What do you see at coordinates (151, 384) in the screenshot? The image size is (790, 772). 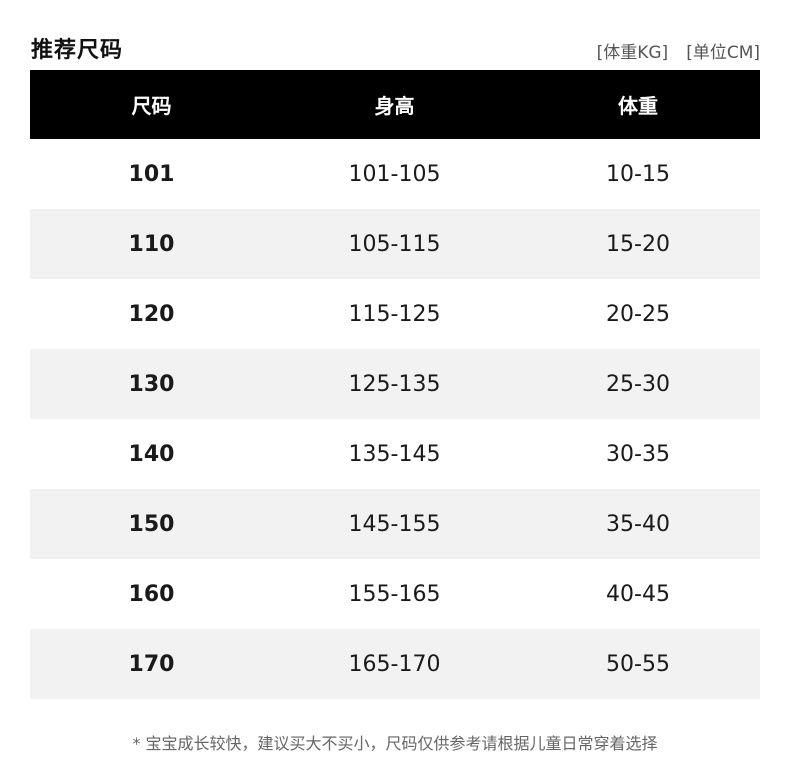 I see `size-cell: 130` at bounding box center [151, 384].